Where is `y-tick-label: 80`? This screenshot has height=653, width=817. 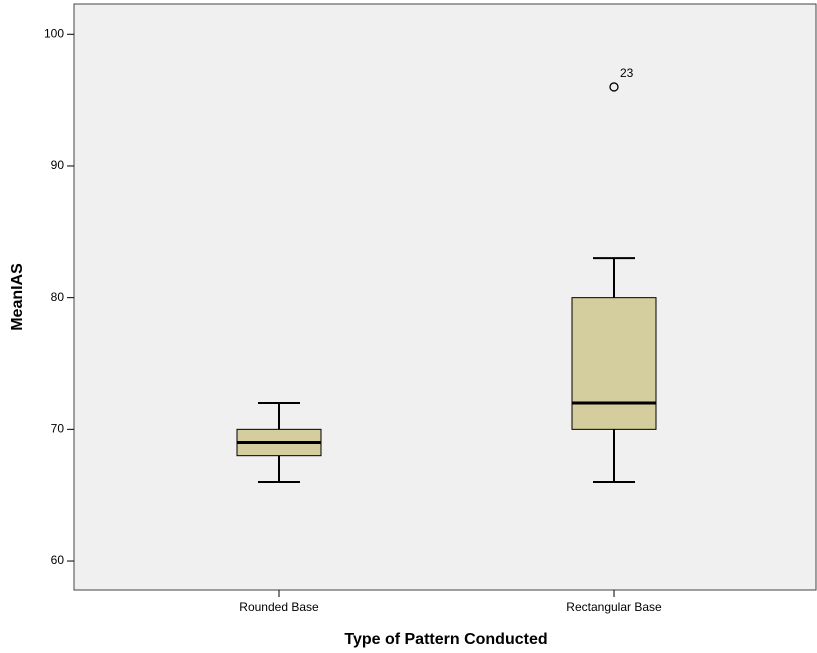
y-tick-label: 80 is located at coordinates (58, 297).